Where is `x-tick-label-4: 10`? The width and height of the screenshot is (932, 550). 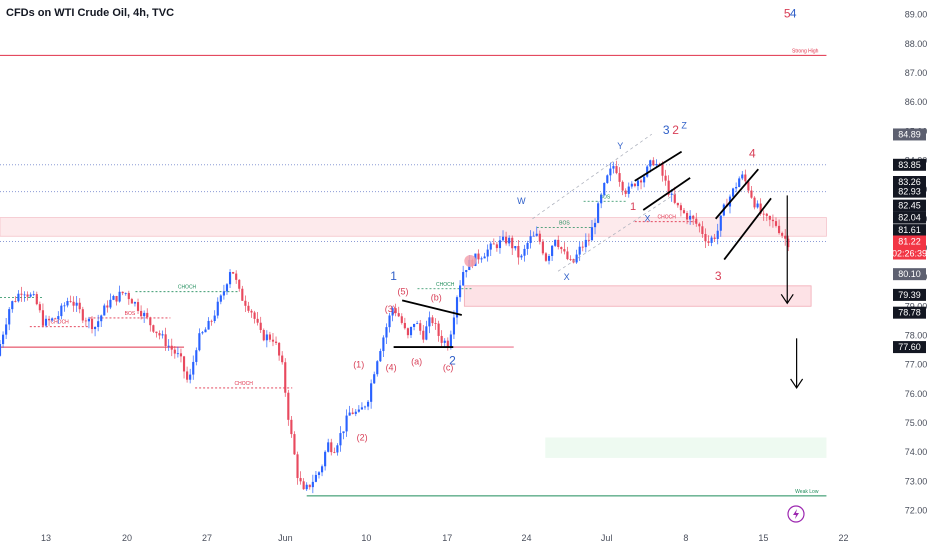 x-tick-label-4: 10 is located at coordinates (366, 538).